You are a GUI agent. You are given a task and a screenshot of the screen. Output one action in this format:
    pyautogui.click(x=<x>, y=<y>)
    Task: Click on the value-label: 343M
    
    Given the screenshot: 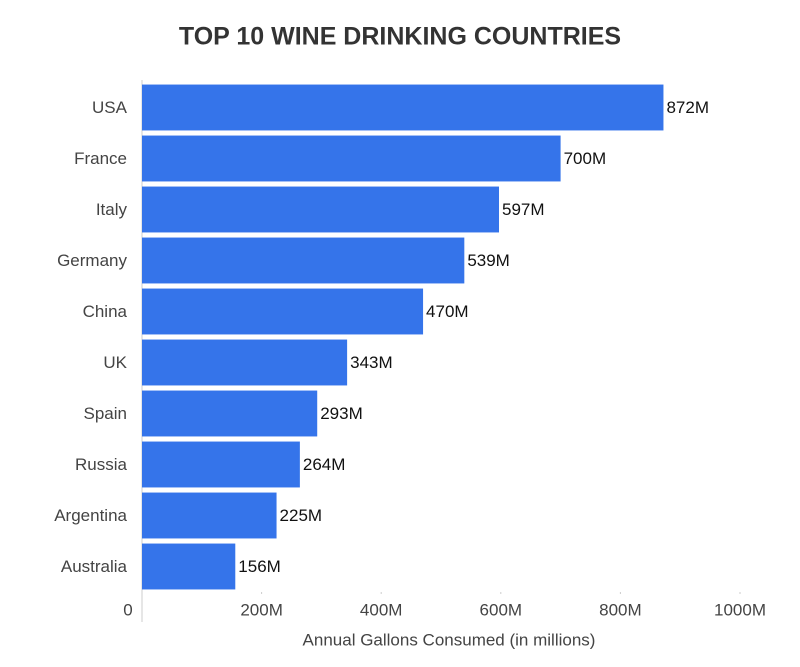 What is the action you would take?
    pyautogui.click(x=371, y=362)
    